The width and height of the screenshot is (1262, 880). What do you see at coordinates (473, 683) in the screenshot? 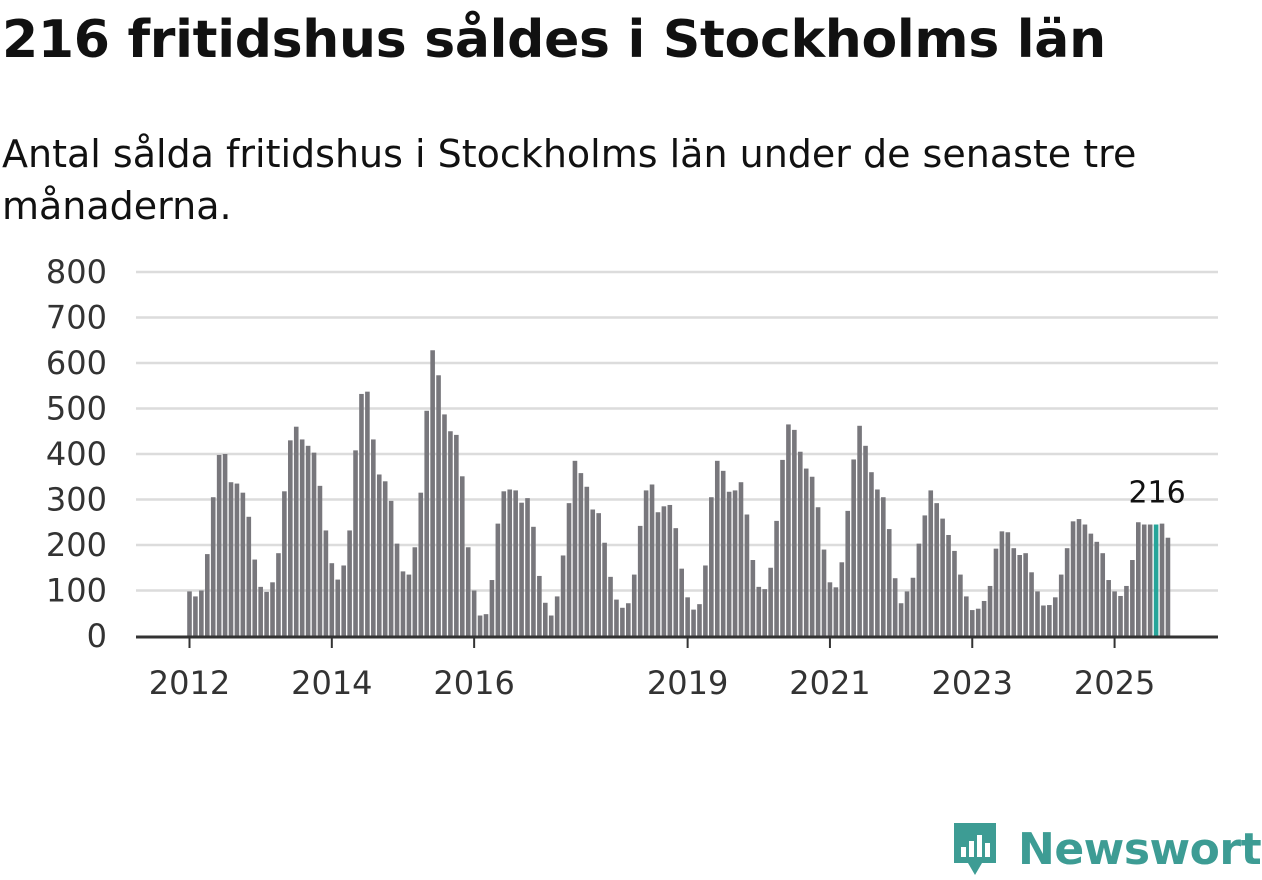
I see `x-tick-label: 2016` at bounding box center [473, 683].